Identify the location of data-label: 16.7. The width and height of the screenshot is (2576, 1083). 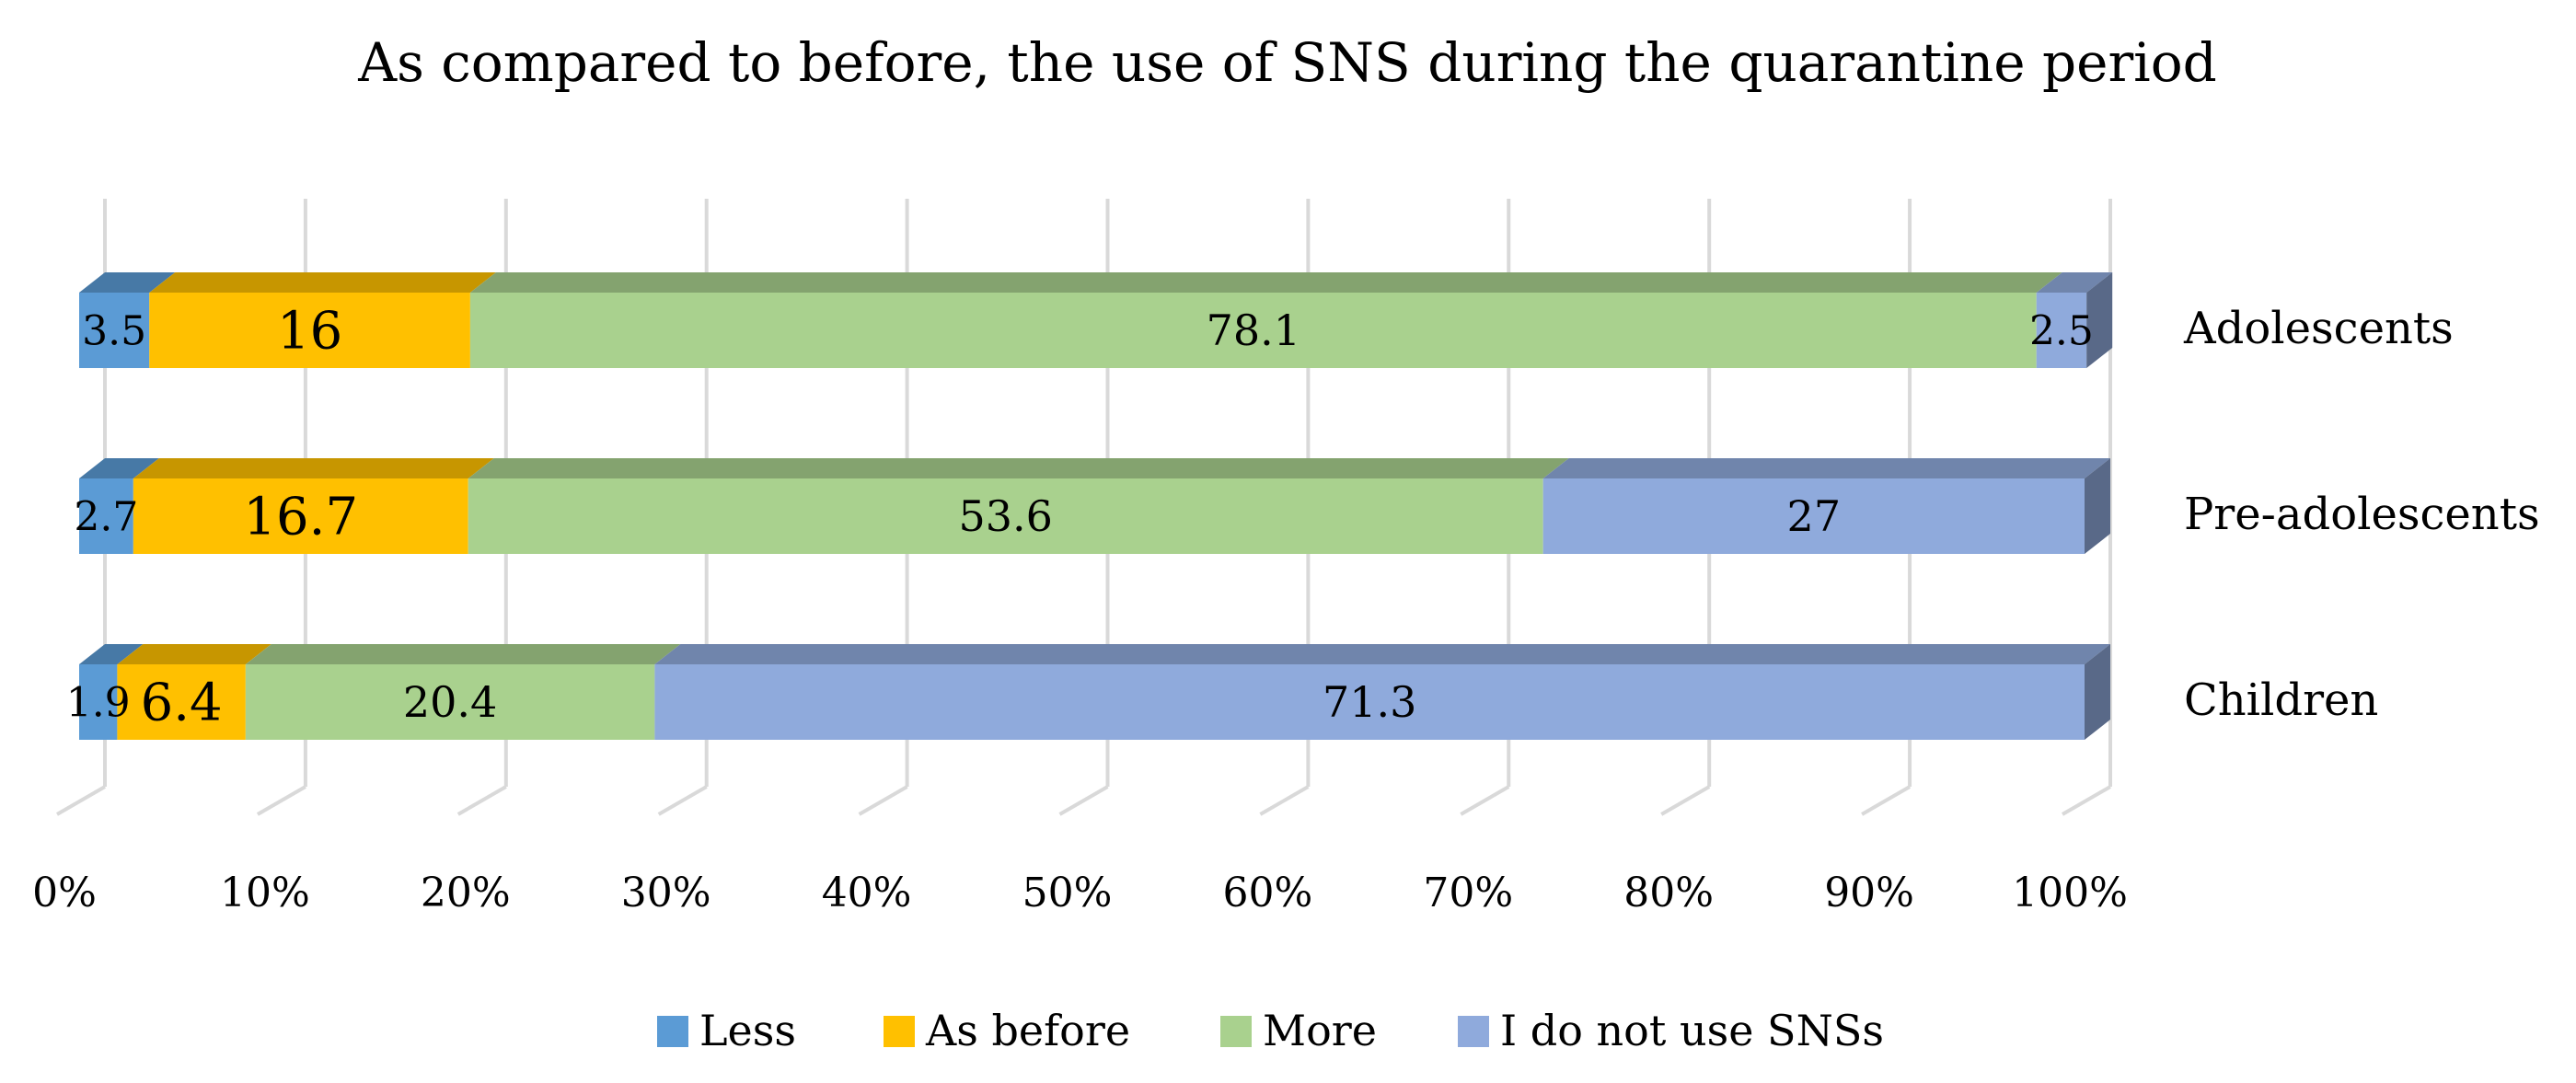
(301, 517).